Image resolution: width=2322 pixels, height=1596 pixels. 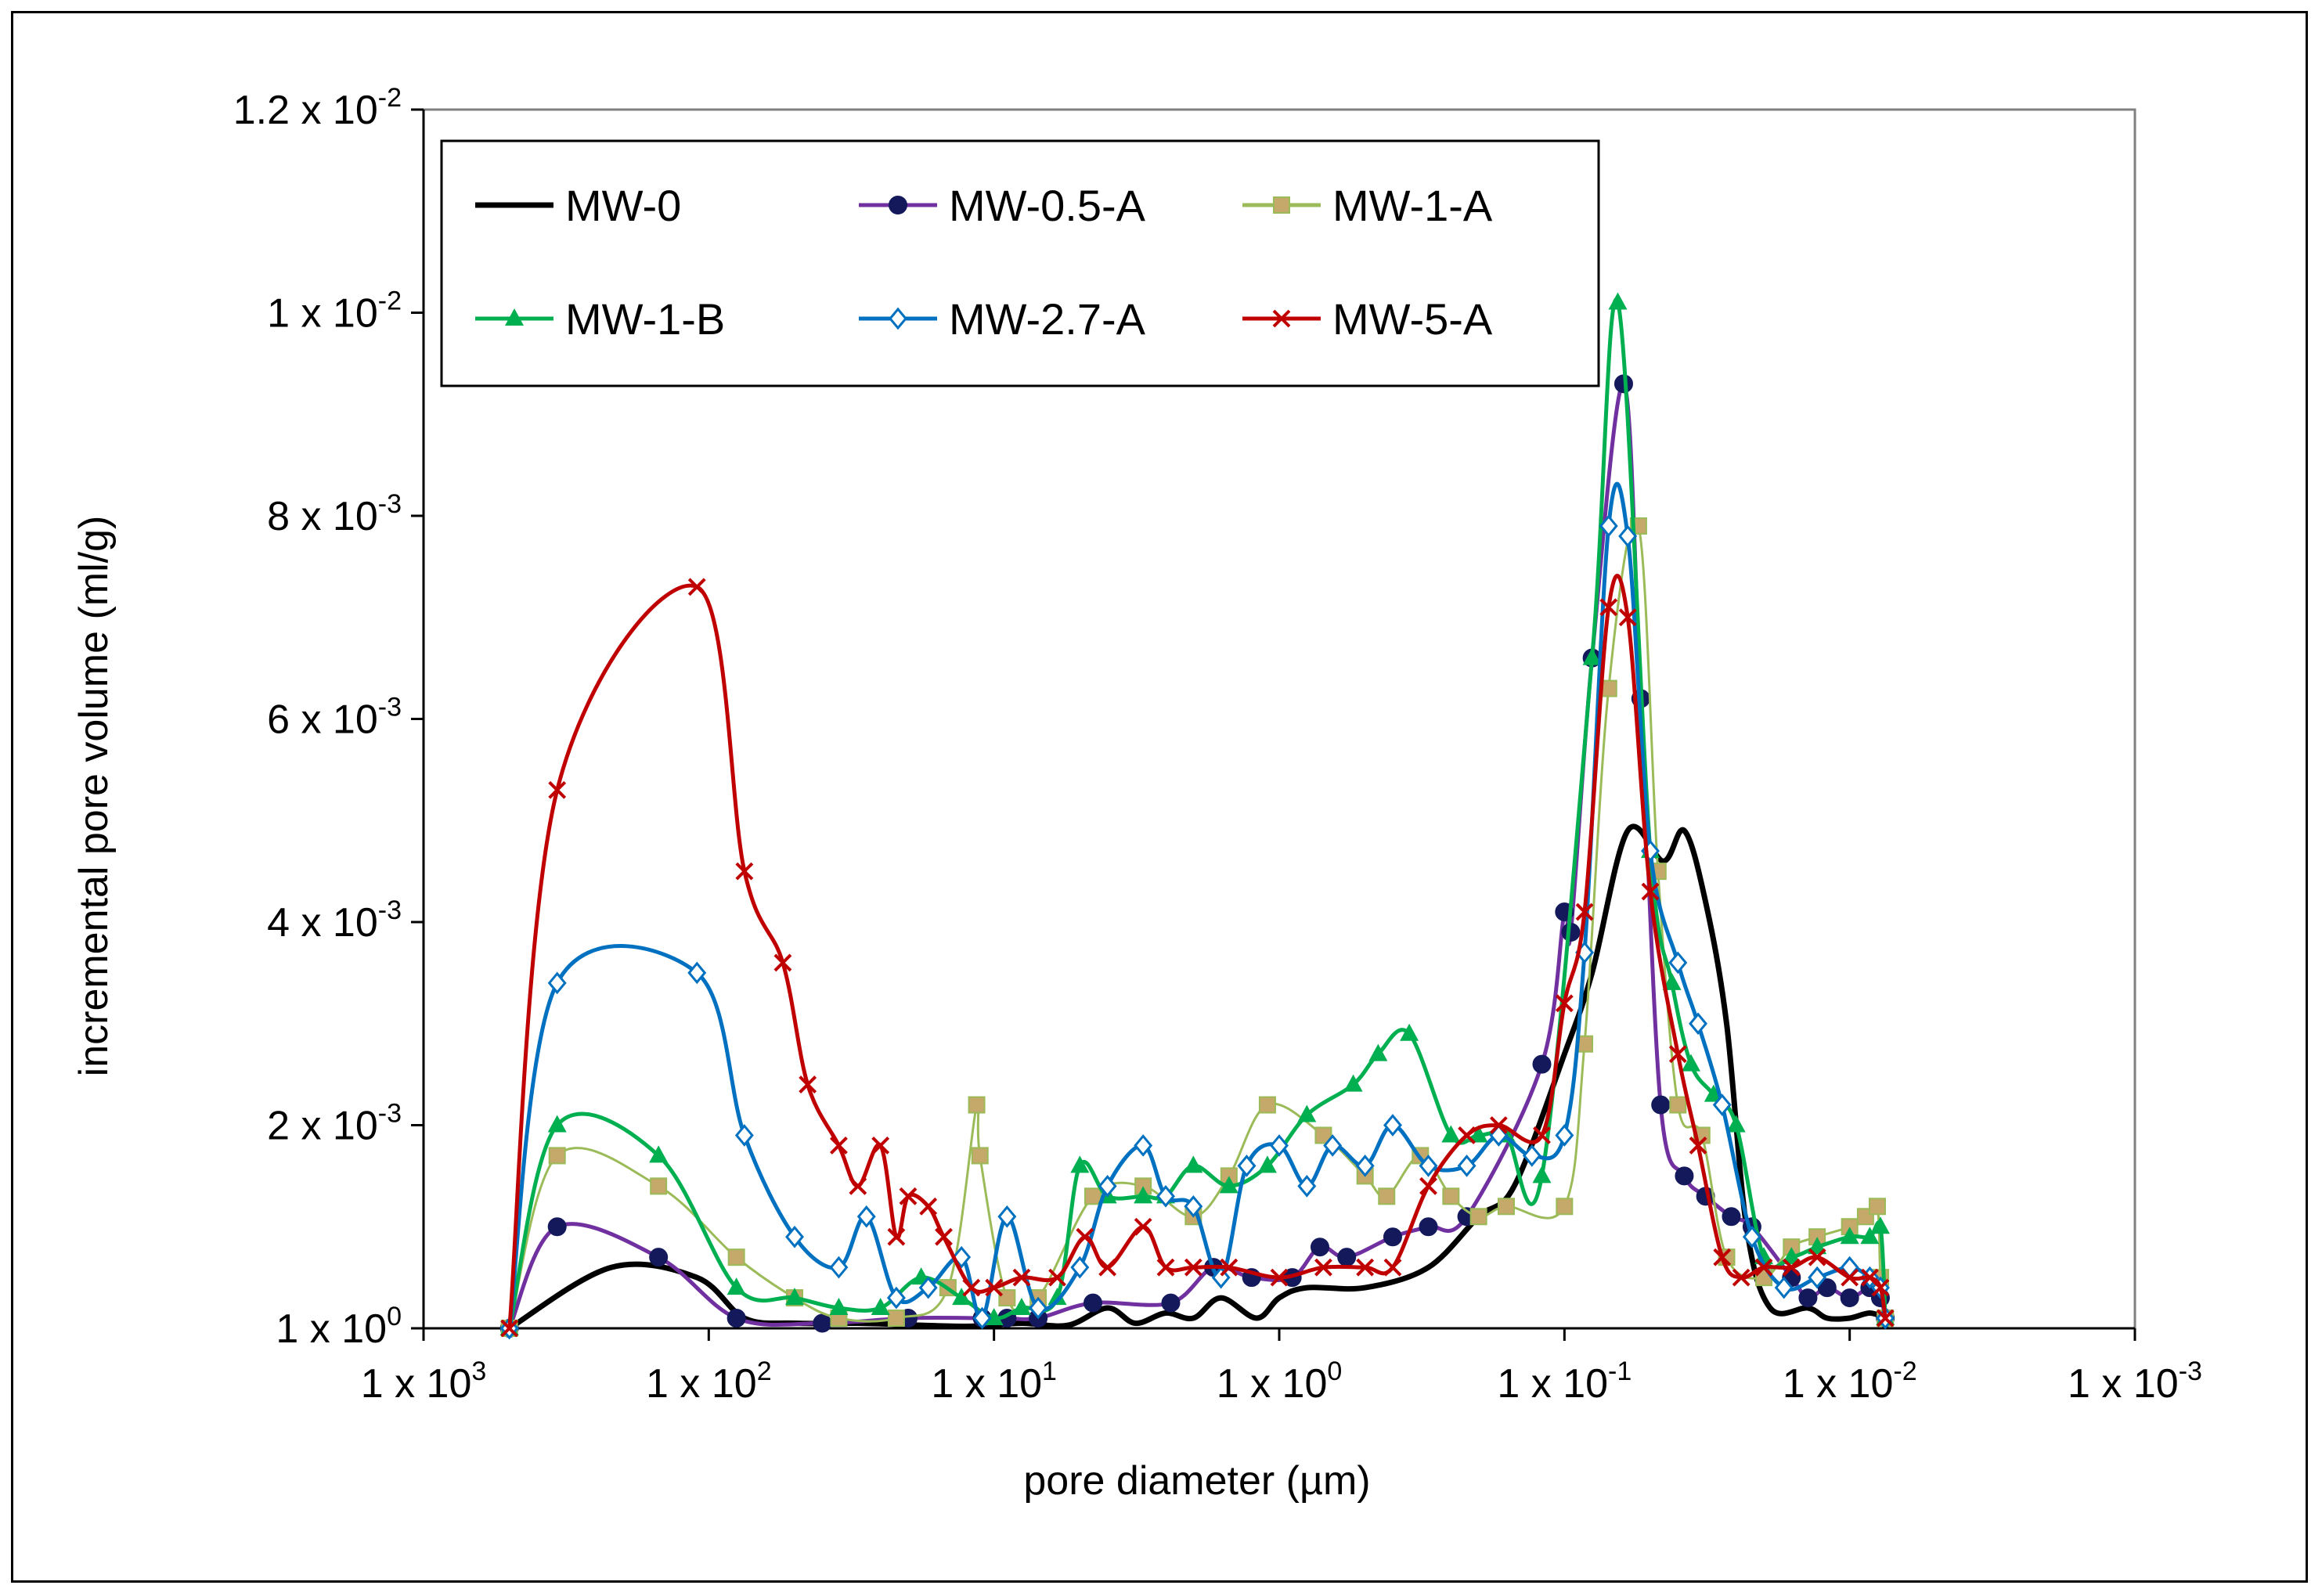 What do you see at coordinates (1367, 206) in the screenshot?
I see `legend-entry: MW-1-A` at bounding box center [1367, 206].